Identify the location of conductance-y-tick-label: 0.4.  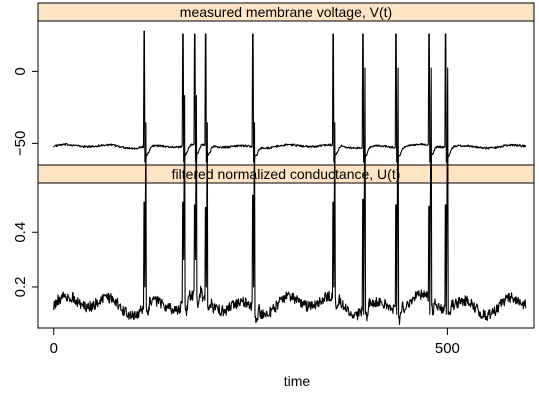
(20, 232).